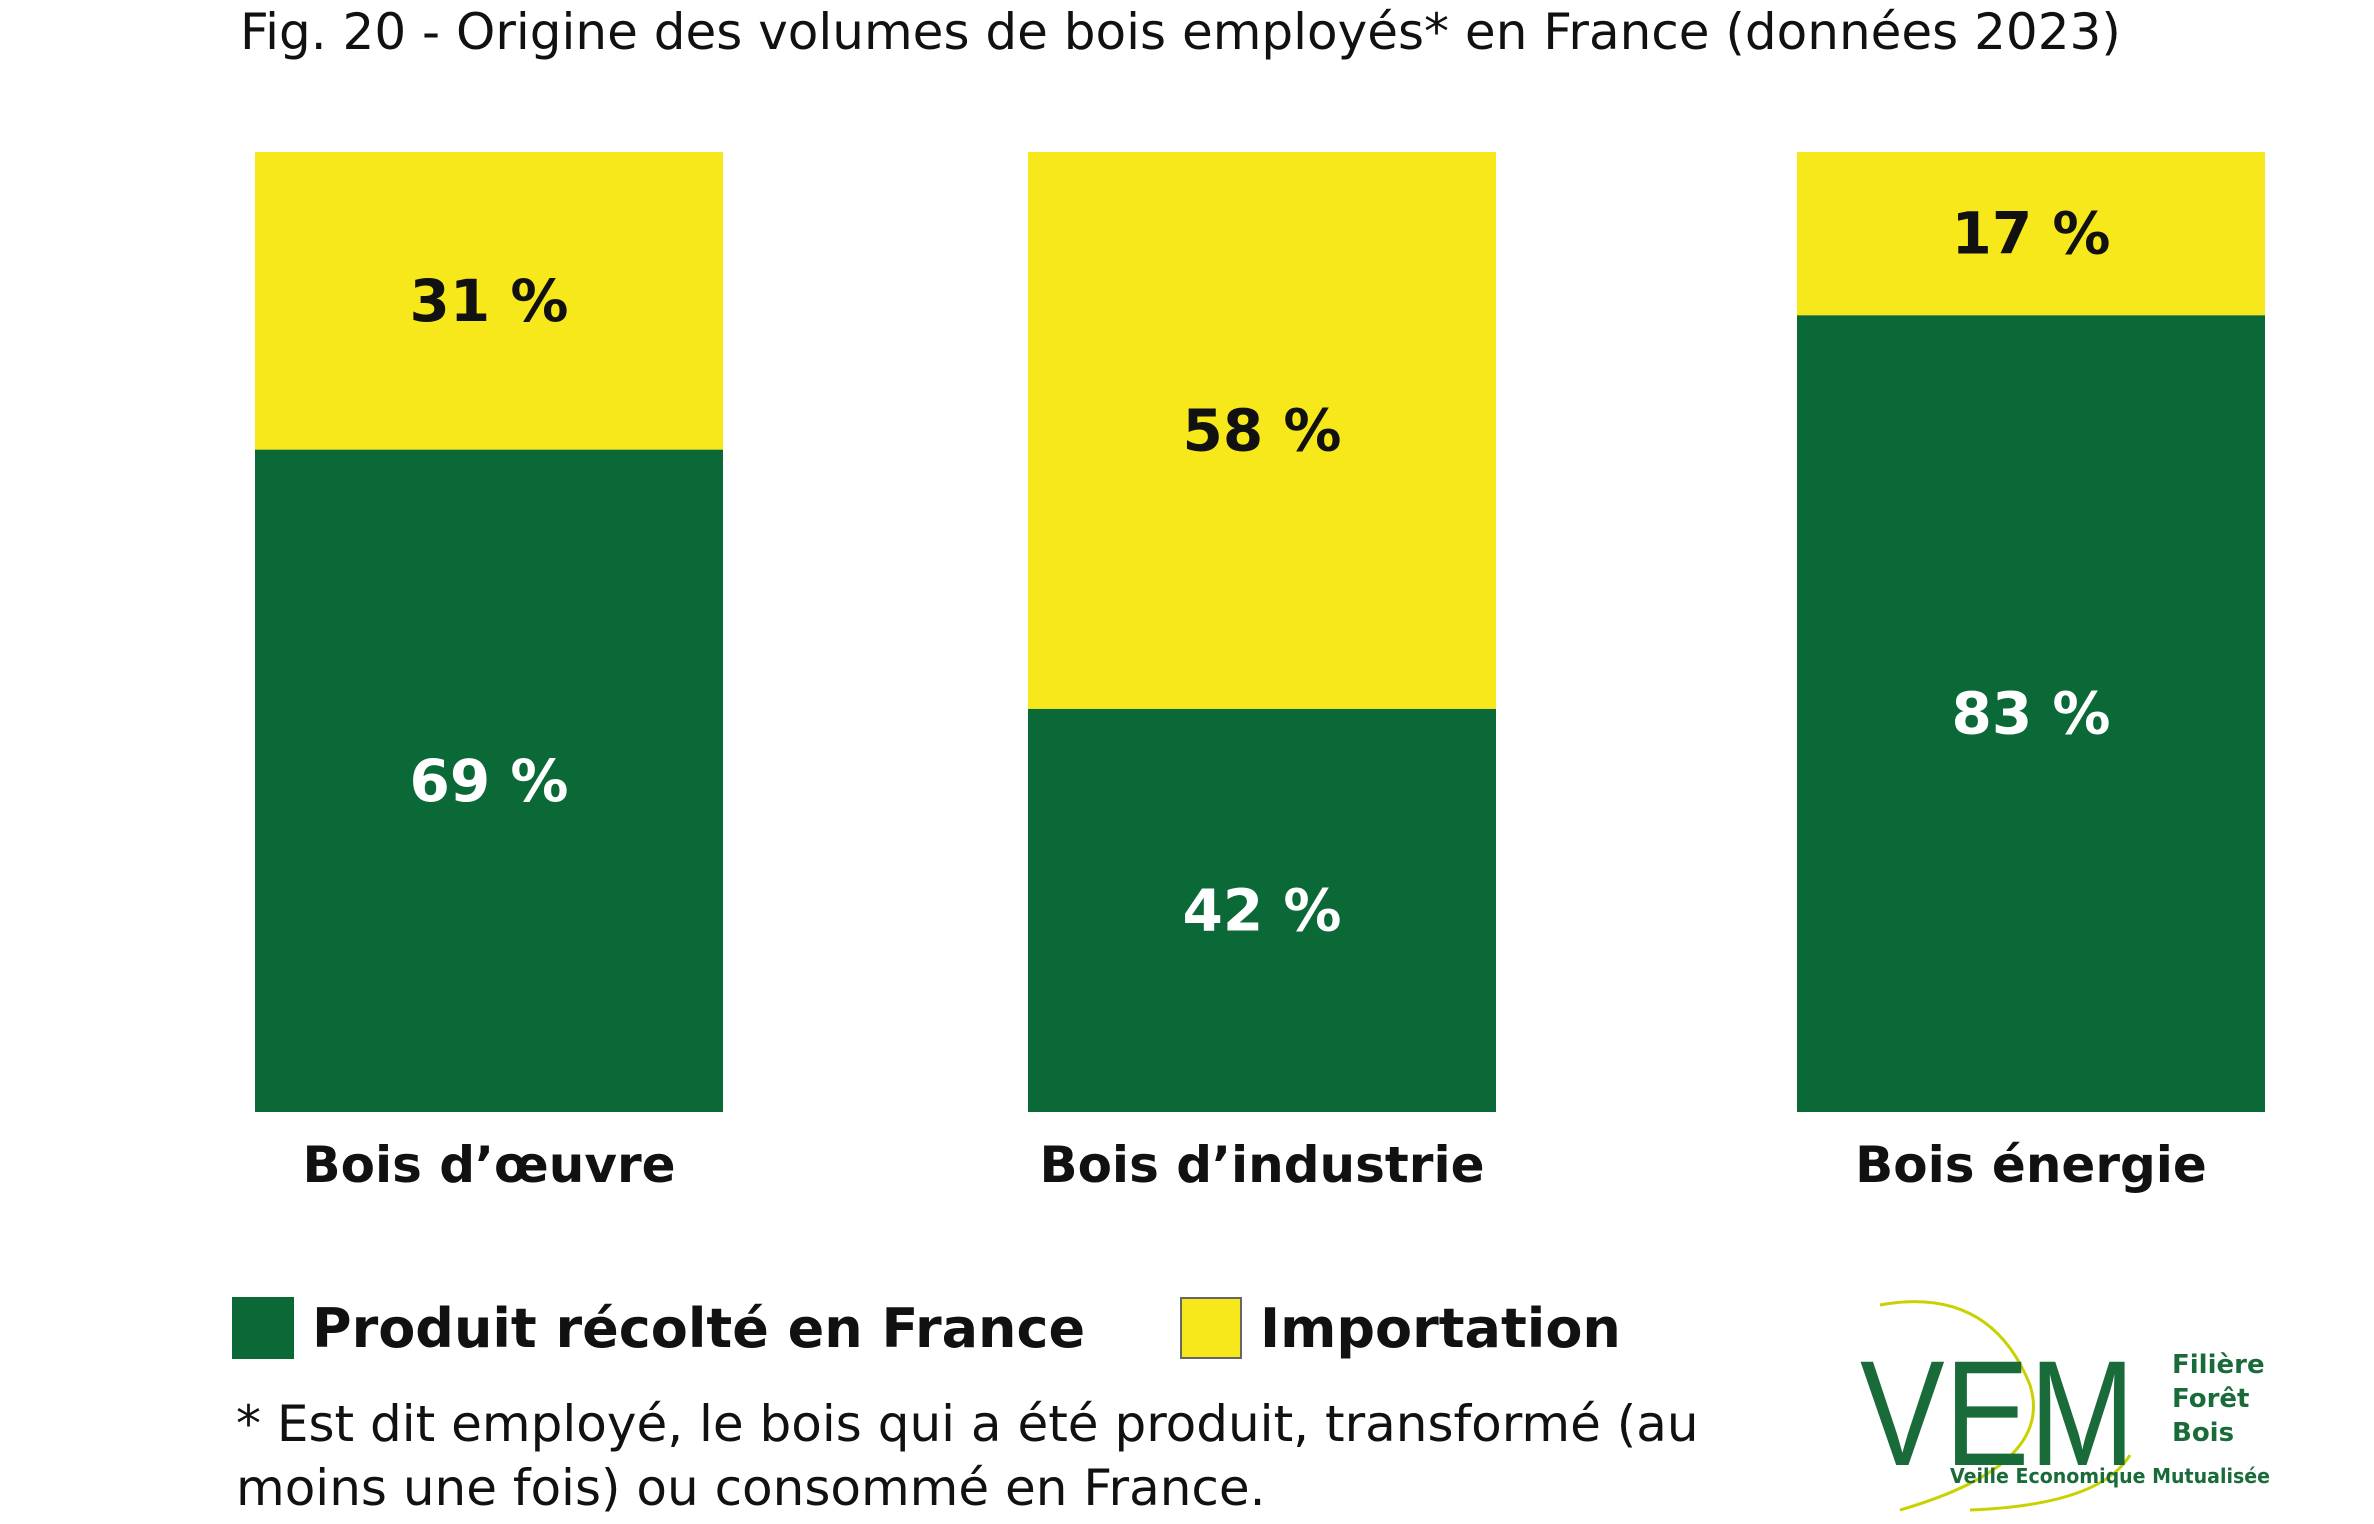 The height and width of the screenshot is (1524, 2374). What do you see at coordinates (2110, 1476) in the screenshot?
I see `logo-tagline: Veille Economique Mutualisée` at bounding box center [2110, 1476].